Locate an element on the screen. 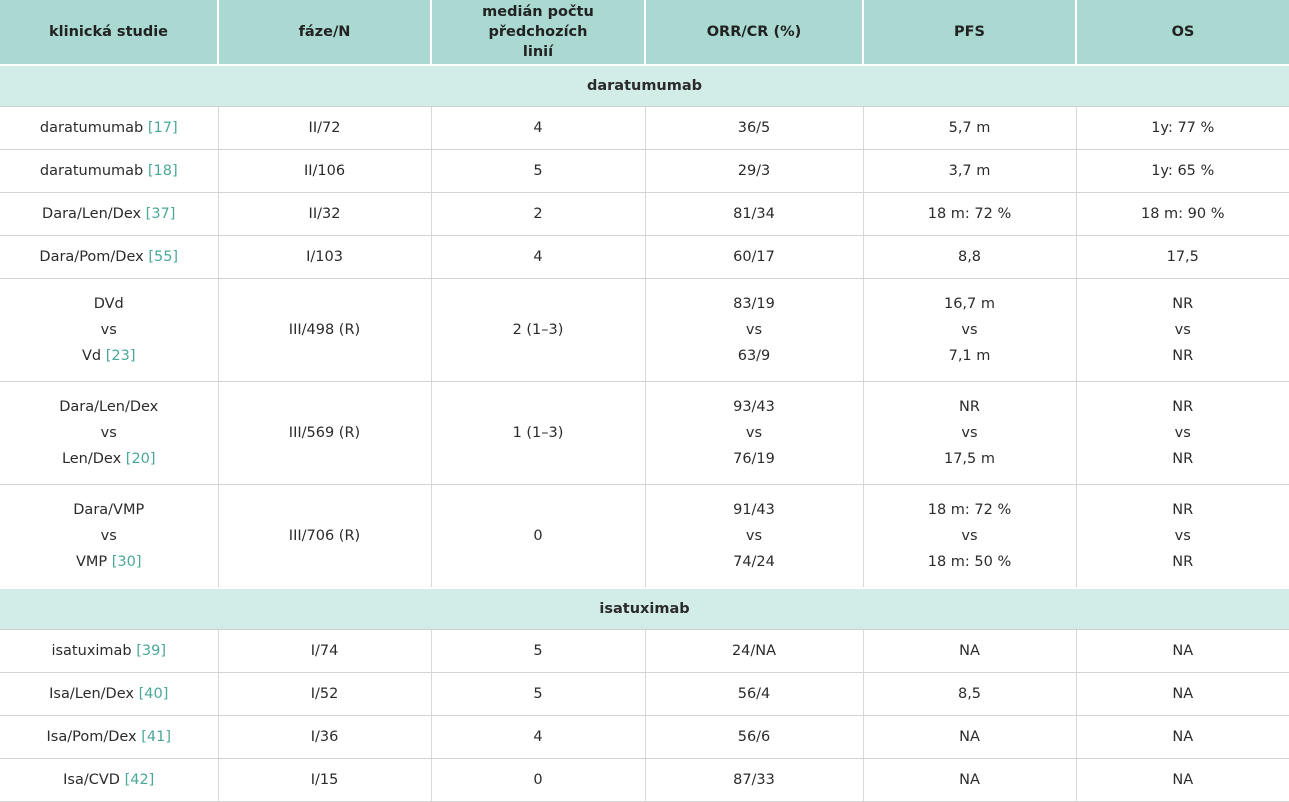  cell-phase: I/103 is located at coordinates (325, 257).